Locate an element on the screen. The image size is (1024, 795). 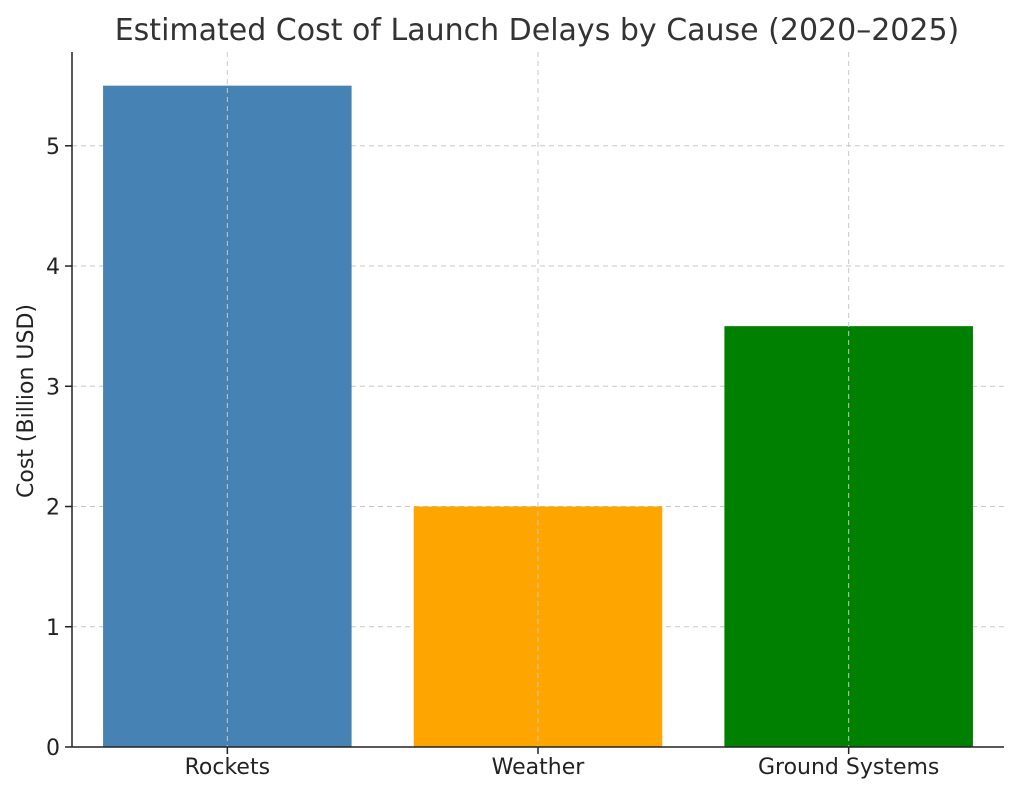
x-tick-label-rockets: Rockets is located at coordinates (227, 767).